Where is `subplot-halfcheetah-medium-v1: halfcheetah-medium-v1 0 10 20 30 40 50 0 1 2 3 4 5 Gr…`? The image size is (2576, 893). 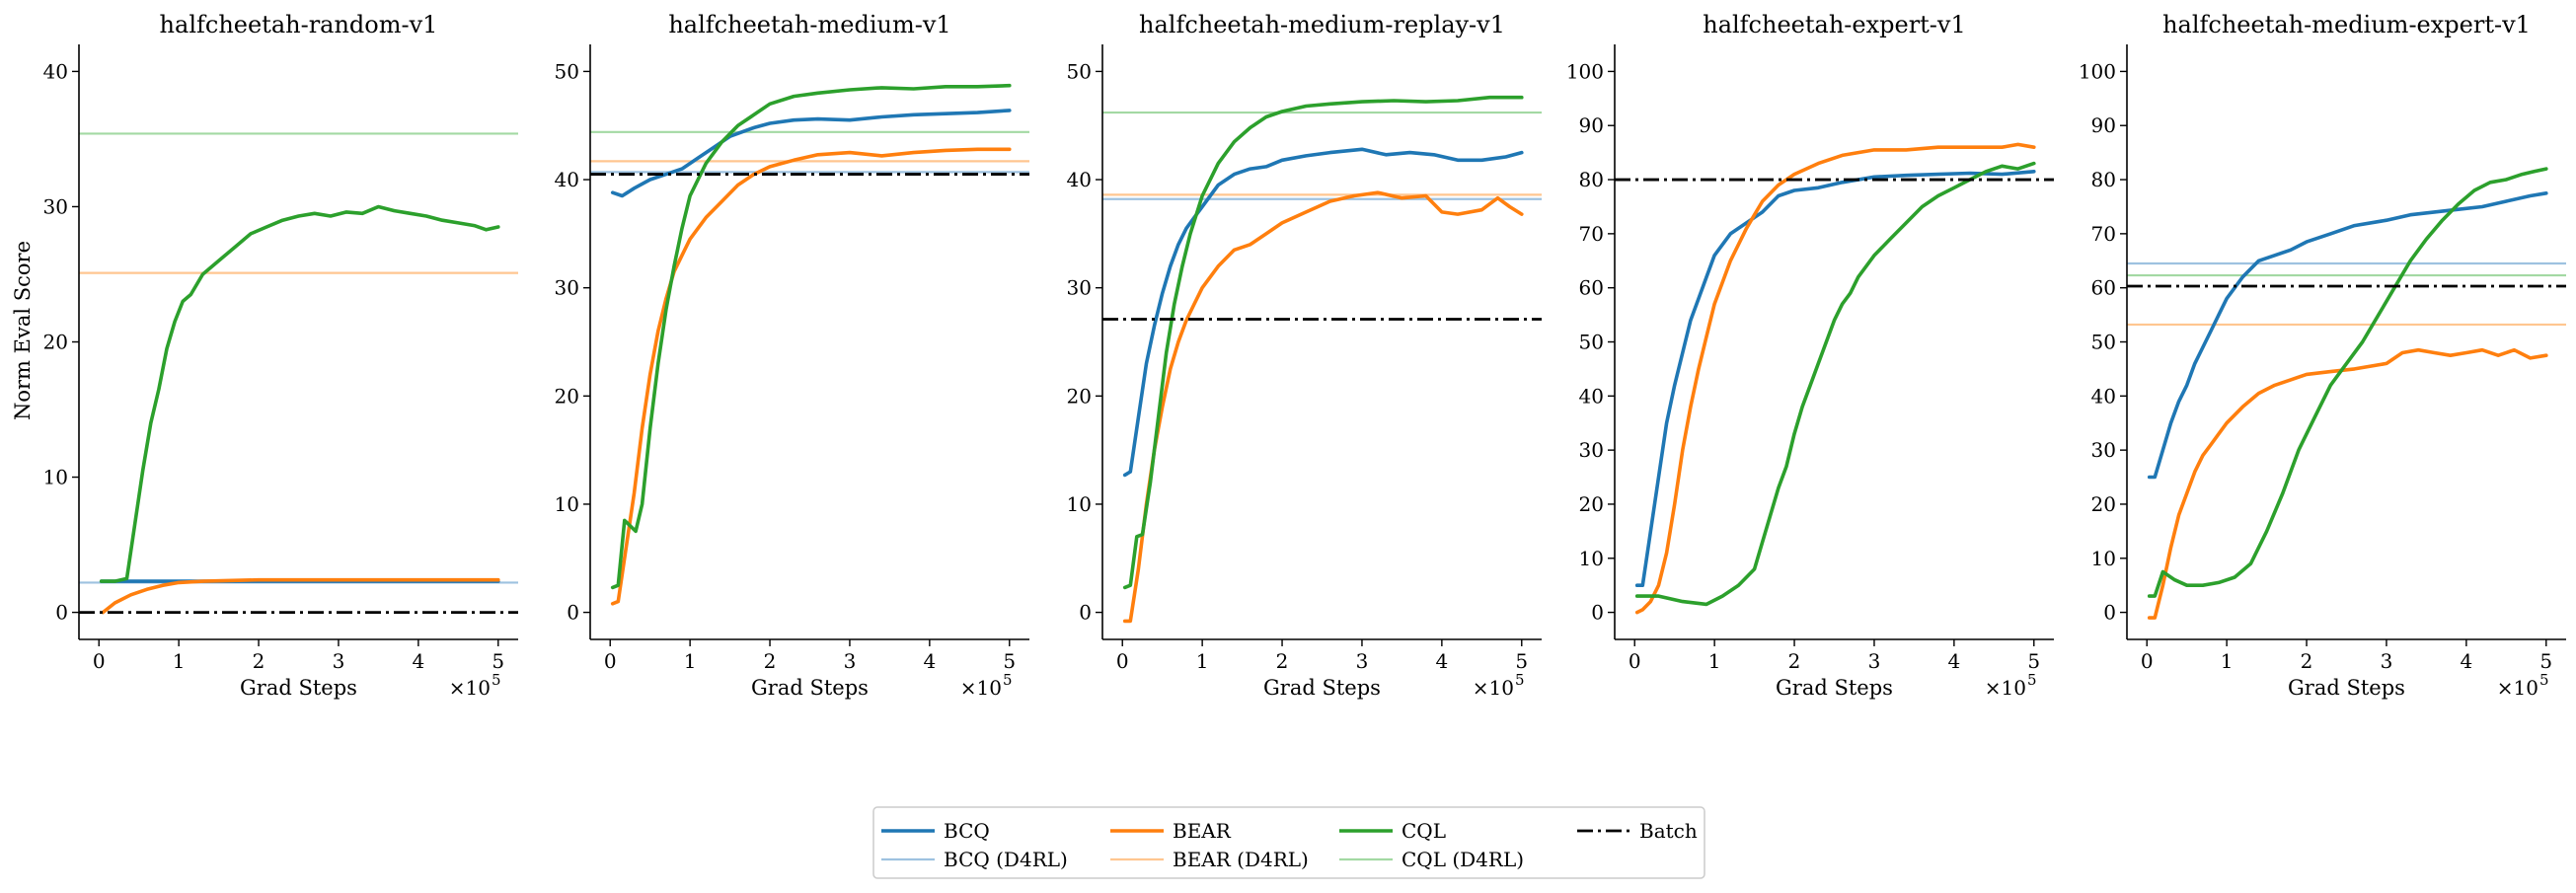 subplot-halfcheetah-medium-v1: halfcheetah-medium-v1 0 10 20 30 40 50 0 1 2 3 4 5 Gr… is located at coordinates (792, 355).